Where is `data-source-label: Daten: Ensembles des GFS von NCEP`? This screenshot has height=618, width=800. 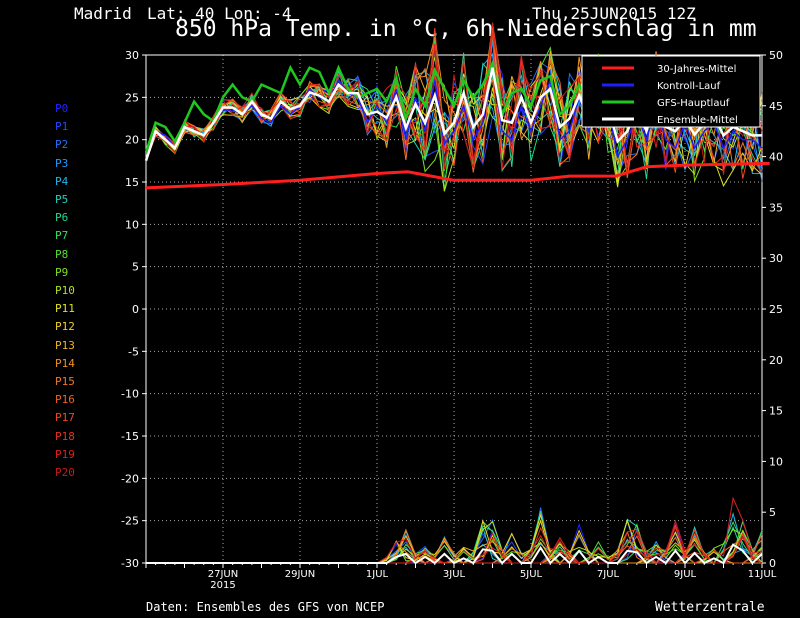
data-source-label: Daten: Ensembles des GFS von NCEP is located at coordinates (265, 607).